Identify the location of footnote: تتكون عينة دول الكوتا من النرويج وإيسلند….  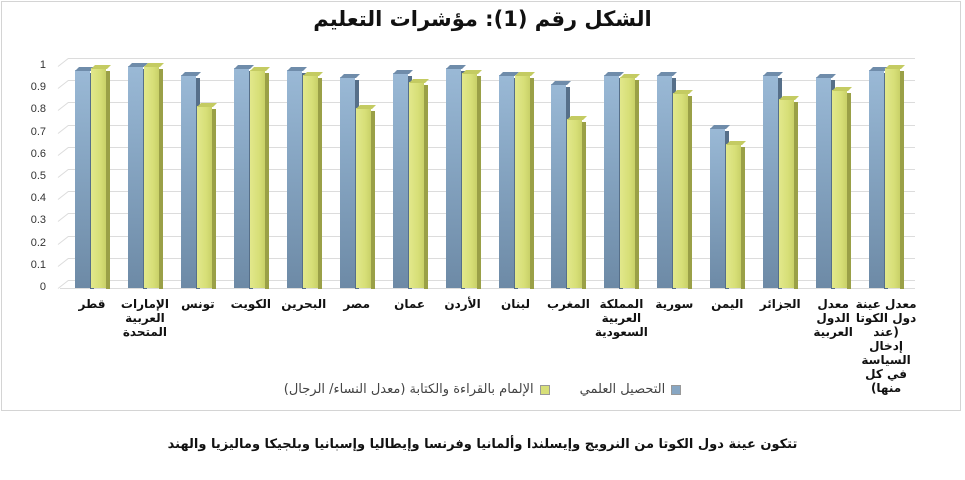
(482, 444).